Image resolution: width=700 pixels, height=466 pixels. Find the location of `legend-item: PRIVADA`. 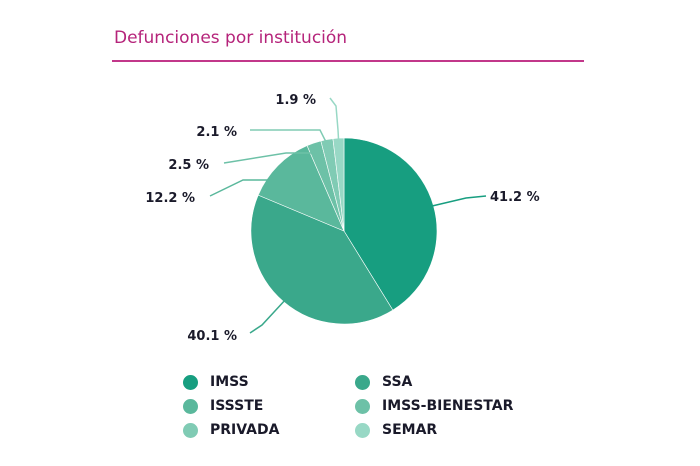

legend-item: PRIVADA is located at coordinates (231, 430).